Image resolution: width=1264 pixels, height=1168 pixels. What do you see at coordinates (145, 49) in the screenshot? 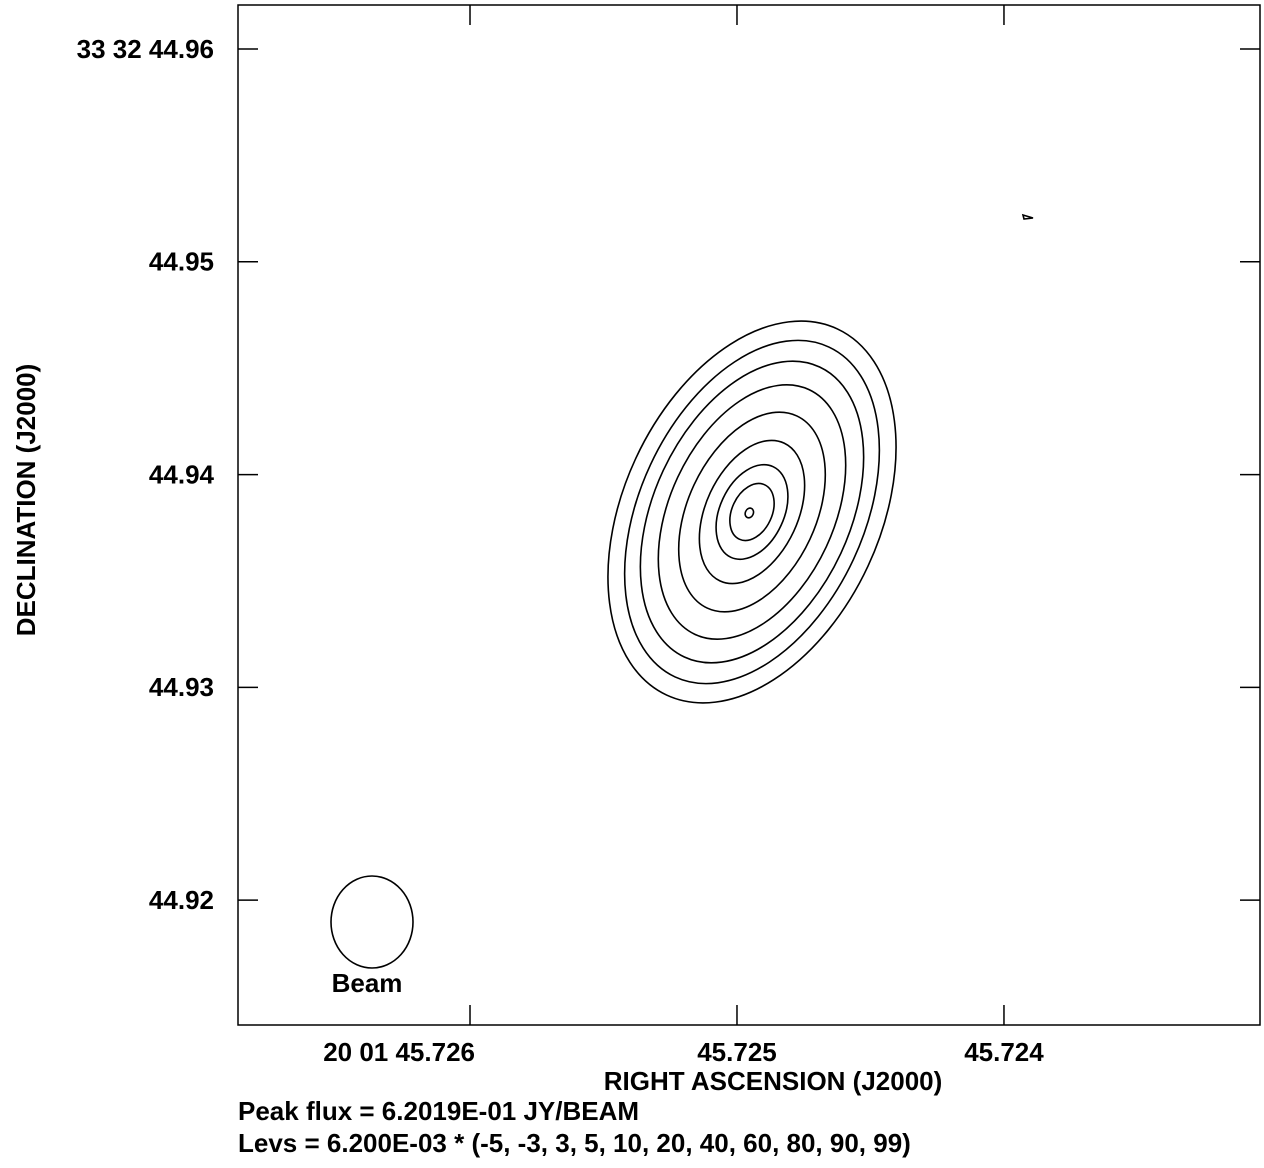
I see `y-tick-label: 33 32 44.96` at bounding box center [145, 49].